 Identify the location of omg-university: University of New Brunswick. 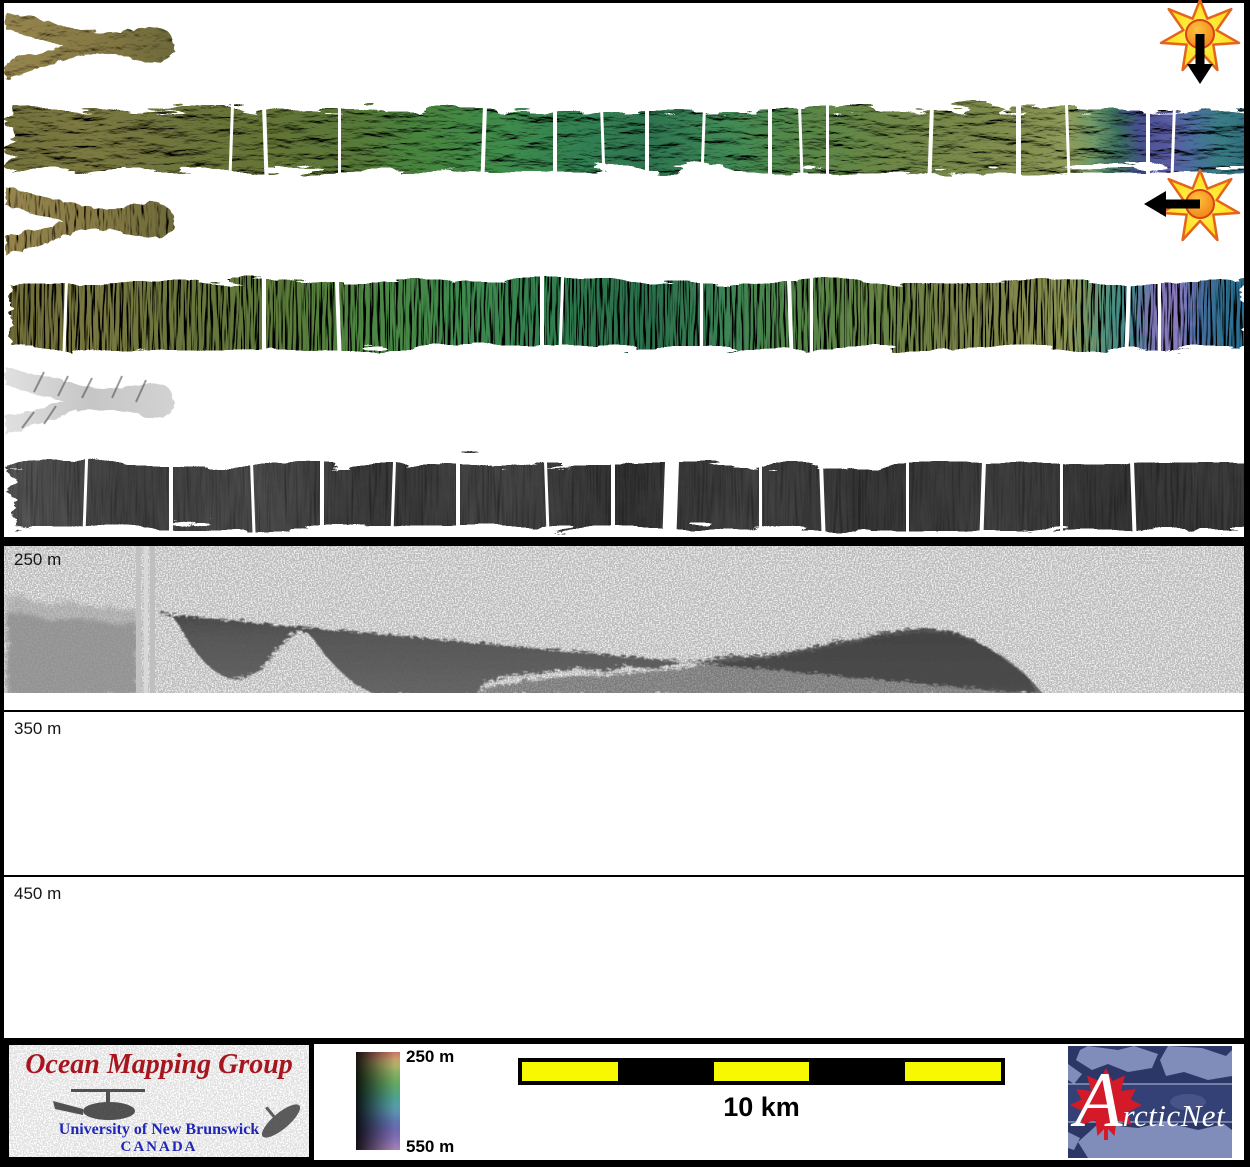
(159, 1129).